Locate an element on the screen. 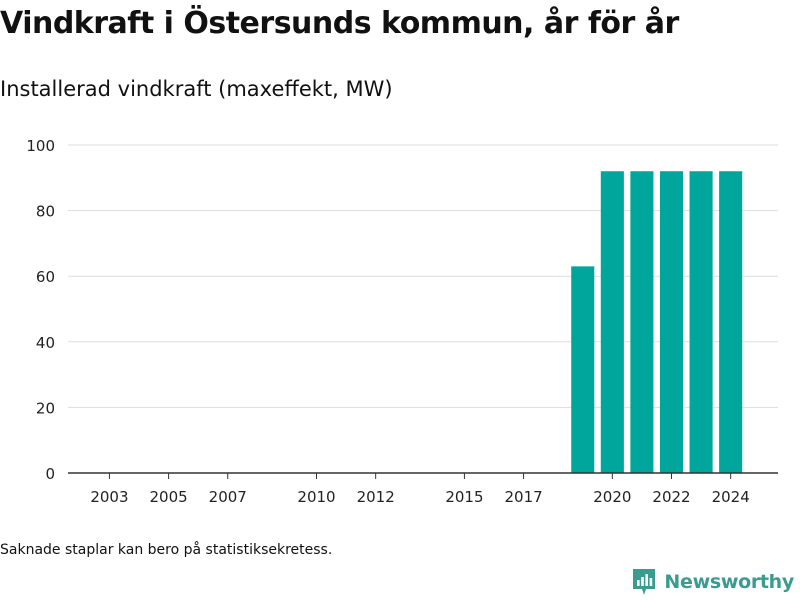 The height and width of the screenshot is (600, 800). y-tick-label: 80 is located at coordinates (45, 212).